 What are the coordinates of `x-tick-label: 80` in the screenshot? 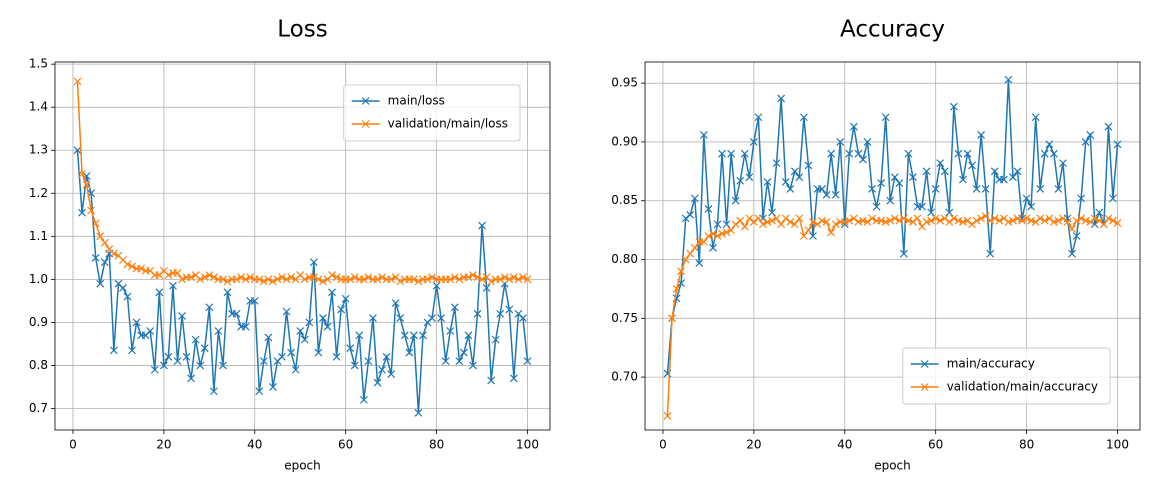 It's located at (1026, 445).